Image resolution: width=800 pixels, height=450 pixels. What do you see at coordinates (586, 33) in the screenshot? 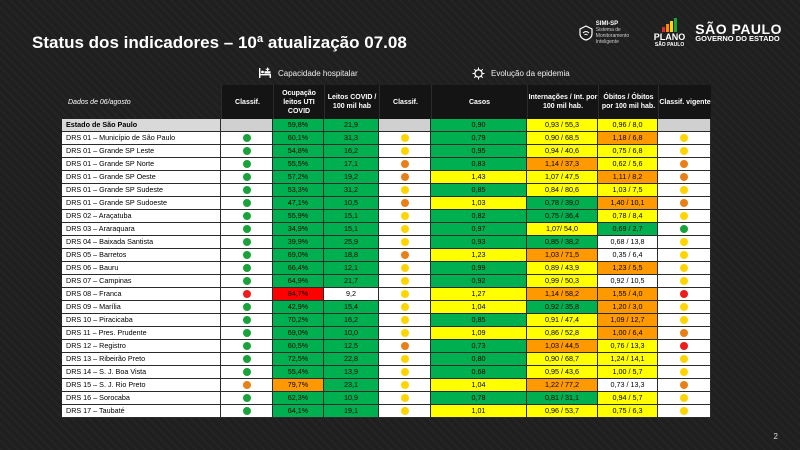
I see `simi-sp-icon` at bounding box center [586, 33].